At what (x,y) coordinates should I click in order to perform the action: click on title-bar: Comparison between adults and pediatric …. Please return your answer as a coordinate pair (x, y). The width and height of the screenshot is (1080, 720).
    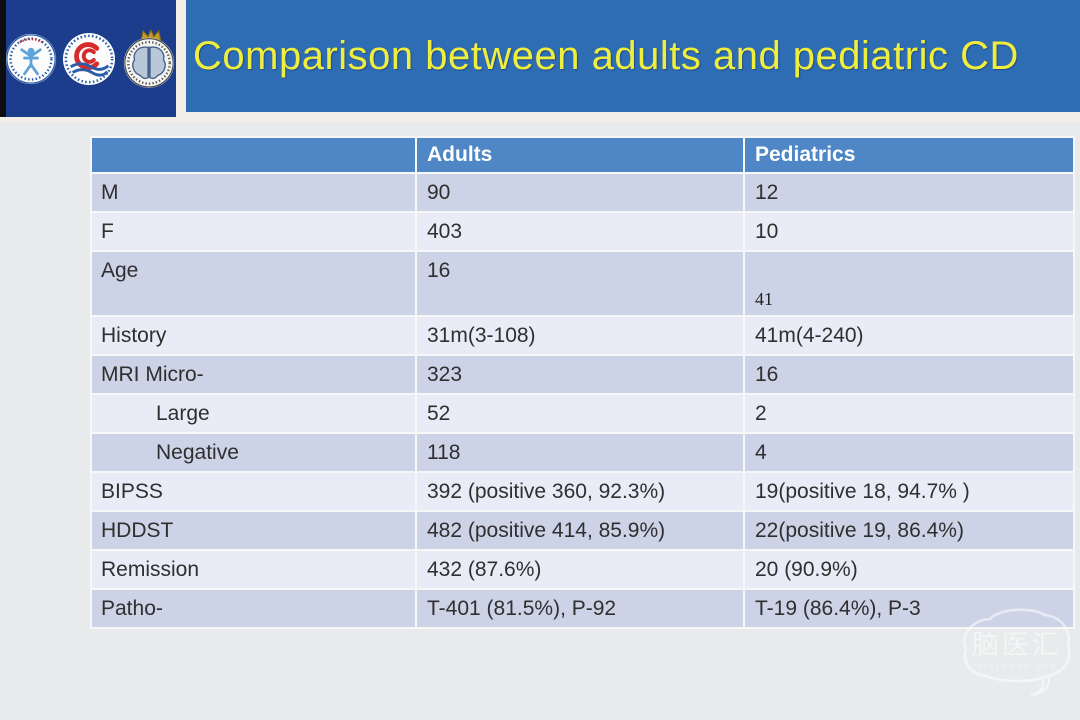
    Looking at the image, I should click on (633, 56).